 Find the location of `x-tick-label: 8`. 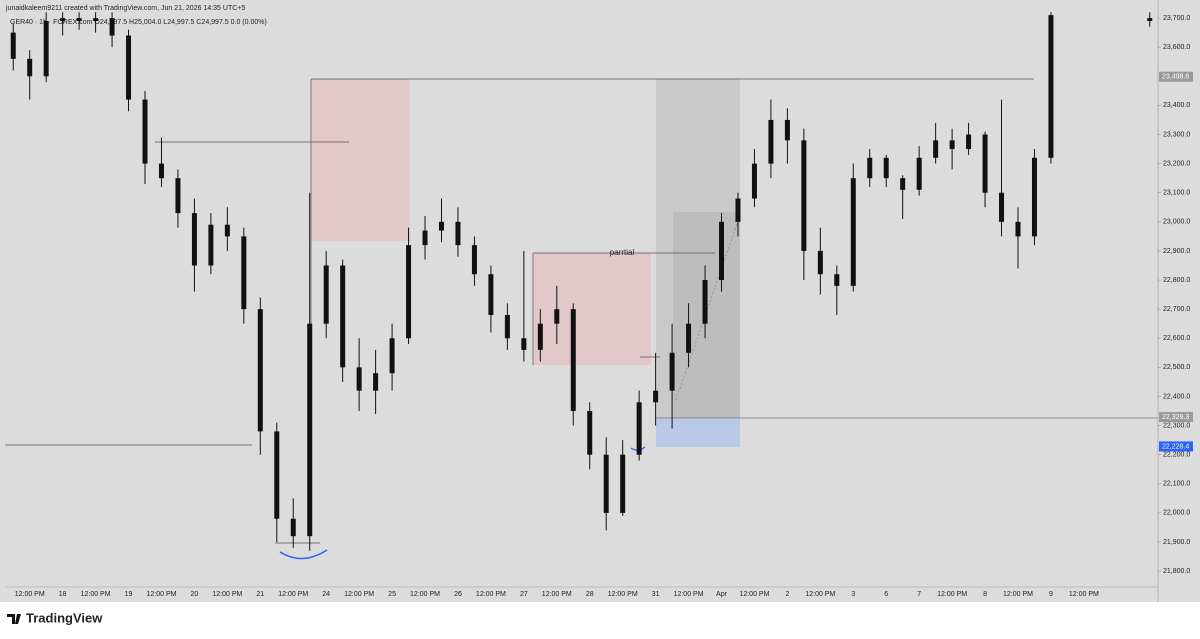

x-tick-label: 8 is located at coordinates (985, 594).